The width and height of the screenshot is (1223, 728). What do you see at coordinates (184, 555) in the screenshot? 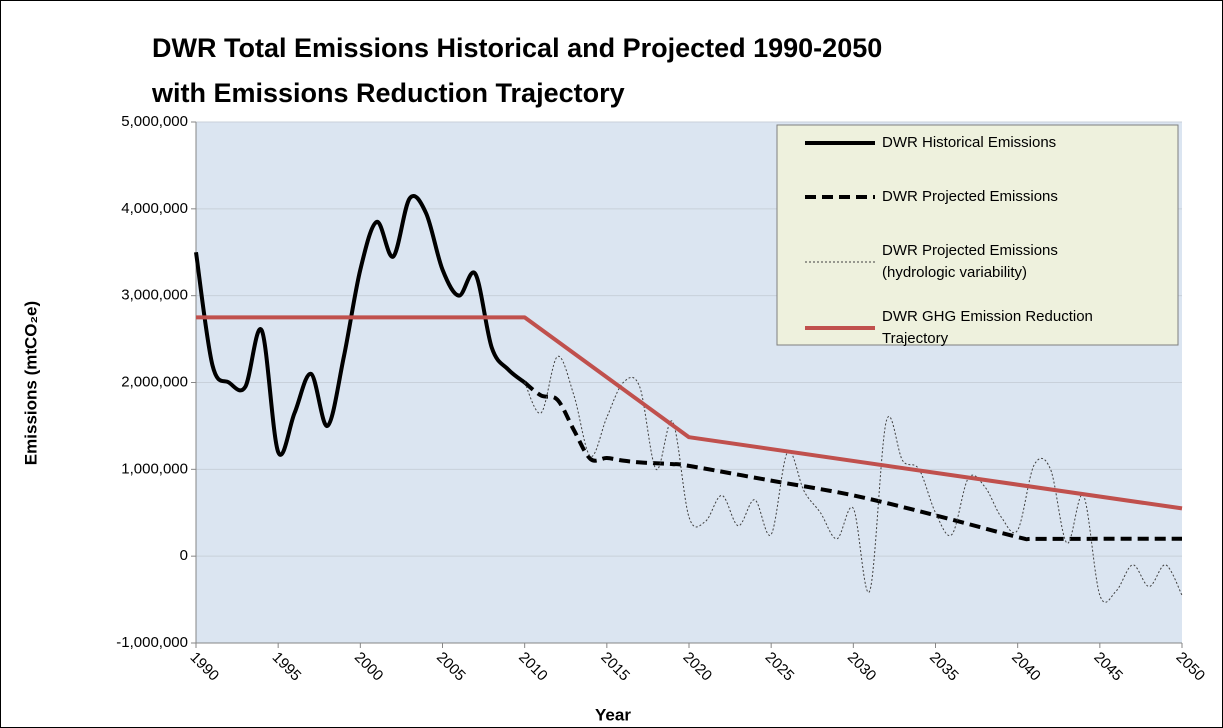
I see `y-tick-label: 0` at bounding box center [184, 555].